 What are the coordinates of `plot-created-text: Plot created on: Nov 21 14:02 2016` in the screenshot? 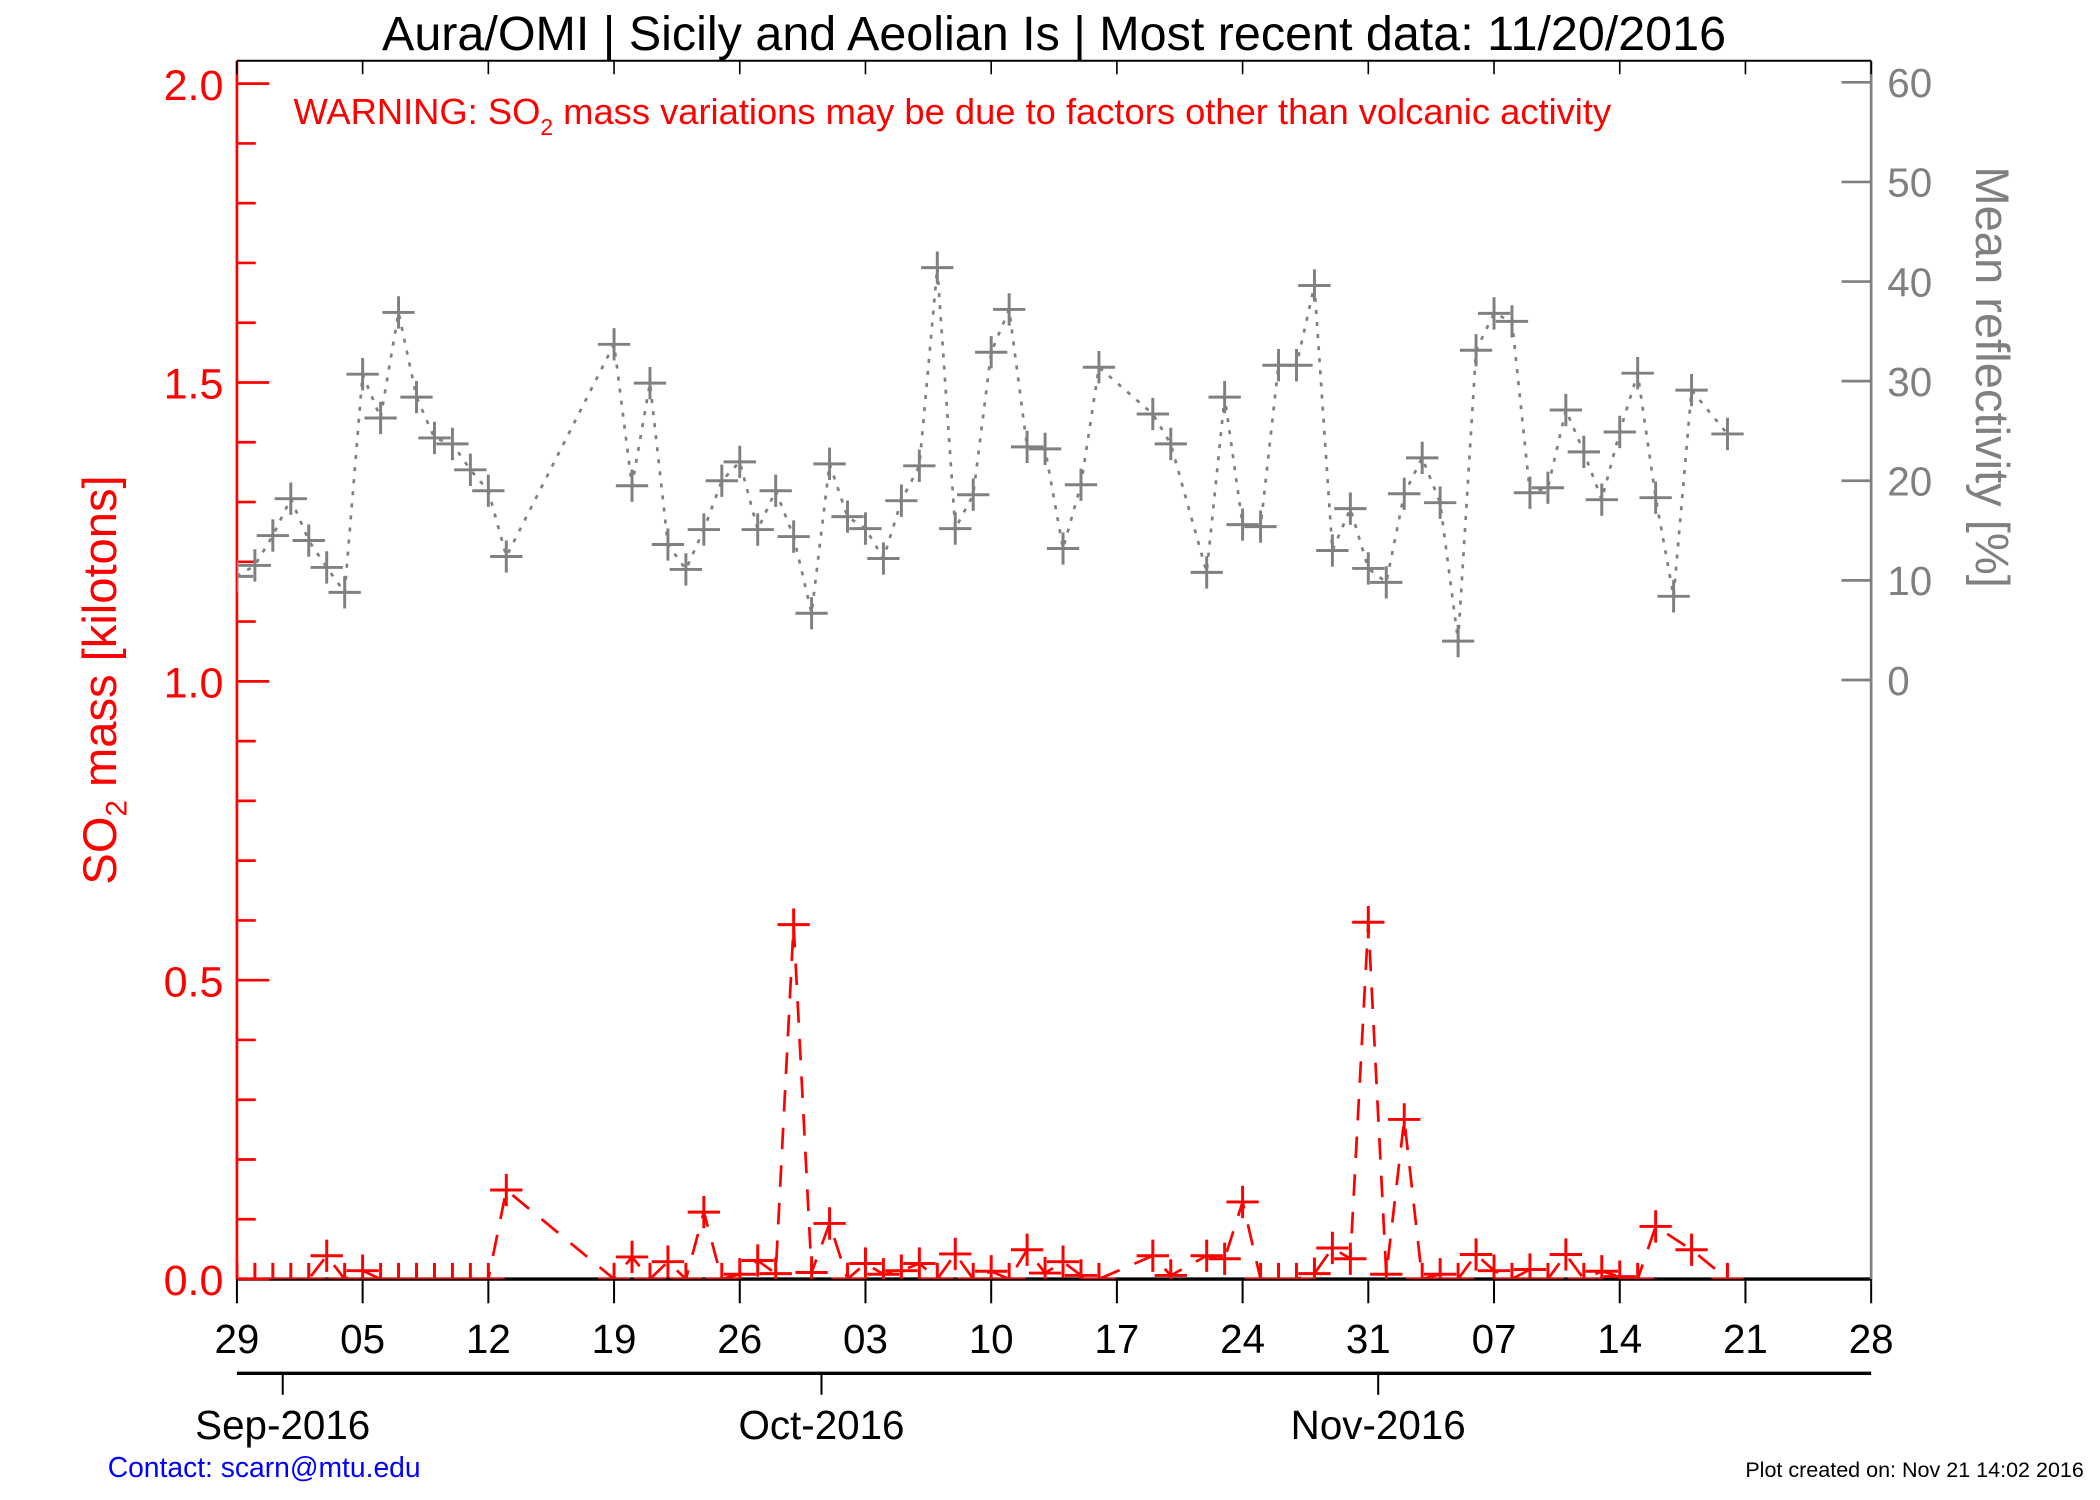 It's located at (1914, 1470).